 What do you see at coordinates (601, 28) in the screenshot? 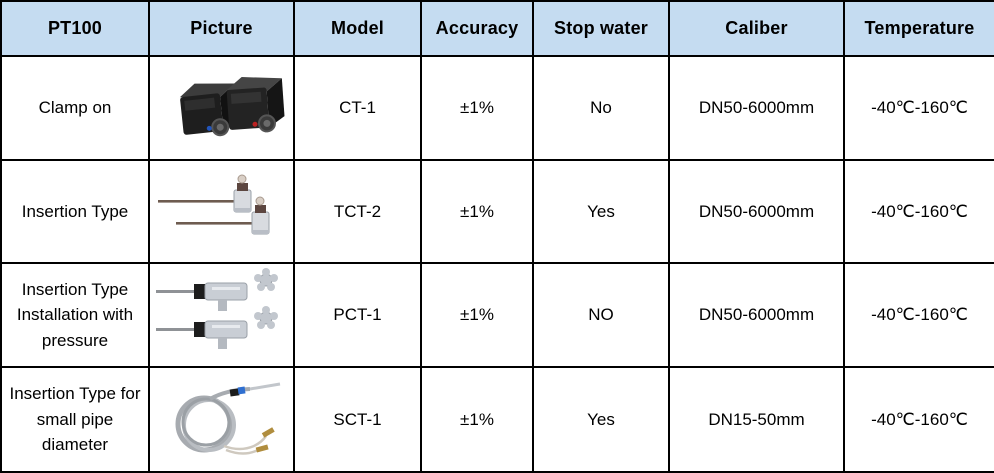
I see `col-header-stop-water: Stop water` at bounding box center [601, 28].